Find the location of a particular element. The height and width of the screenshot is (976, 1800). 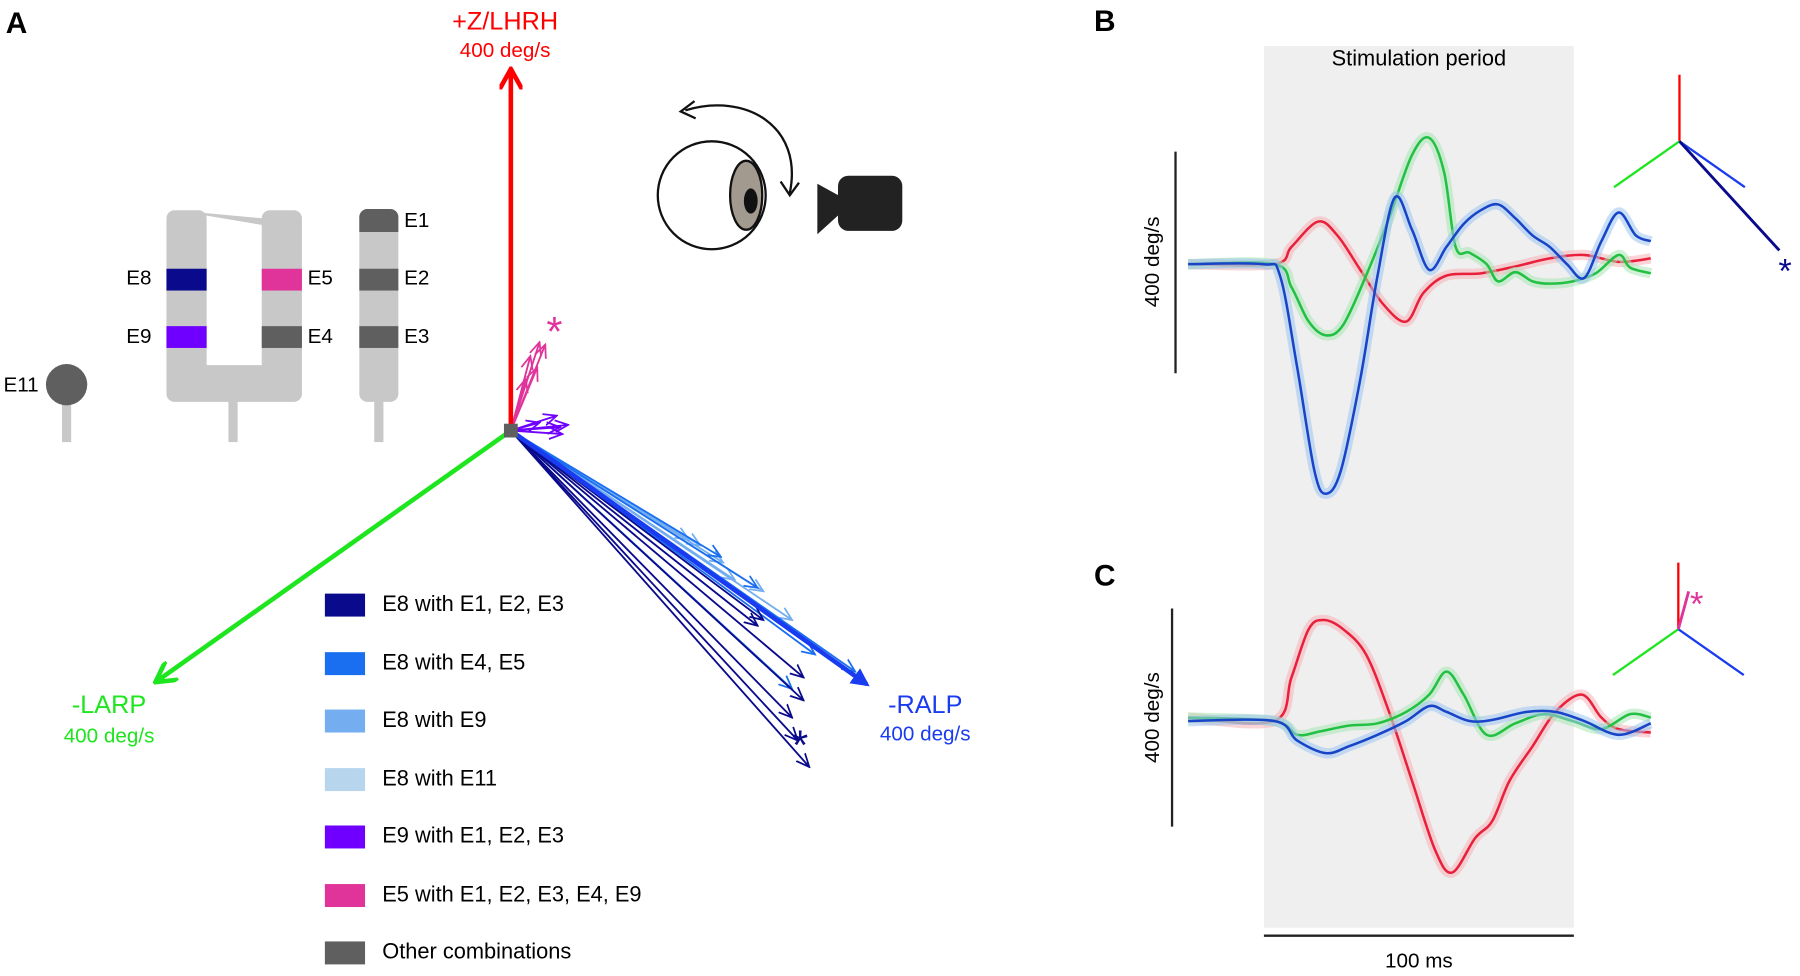

rotation-arrow is located at coordinates (739, 149).